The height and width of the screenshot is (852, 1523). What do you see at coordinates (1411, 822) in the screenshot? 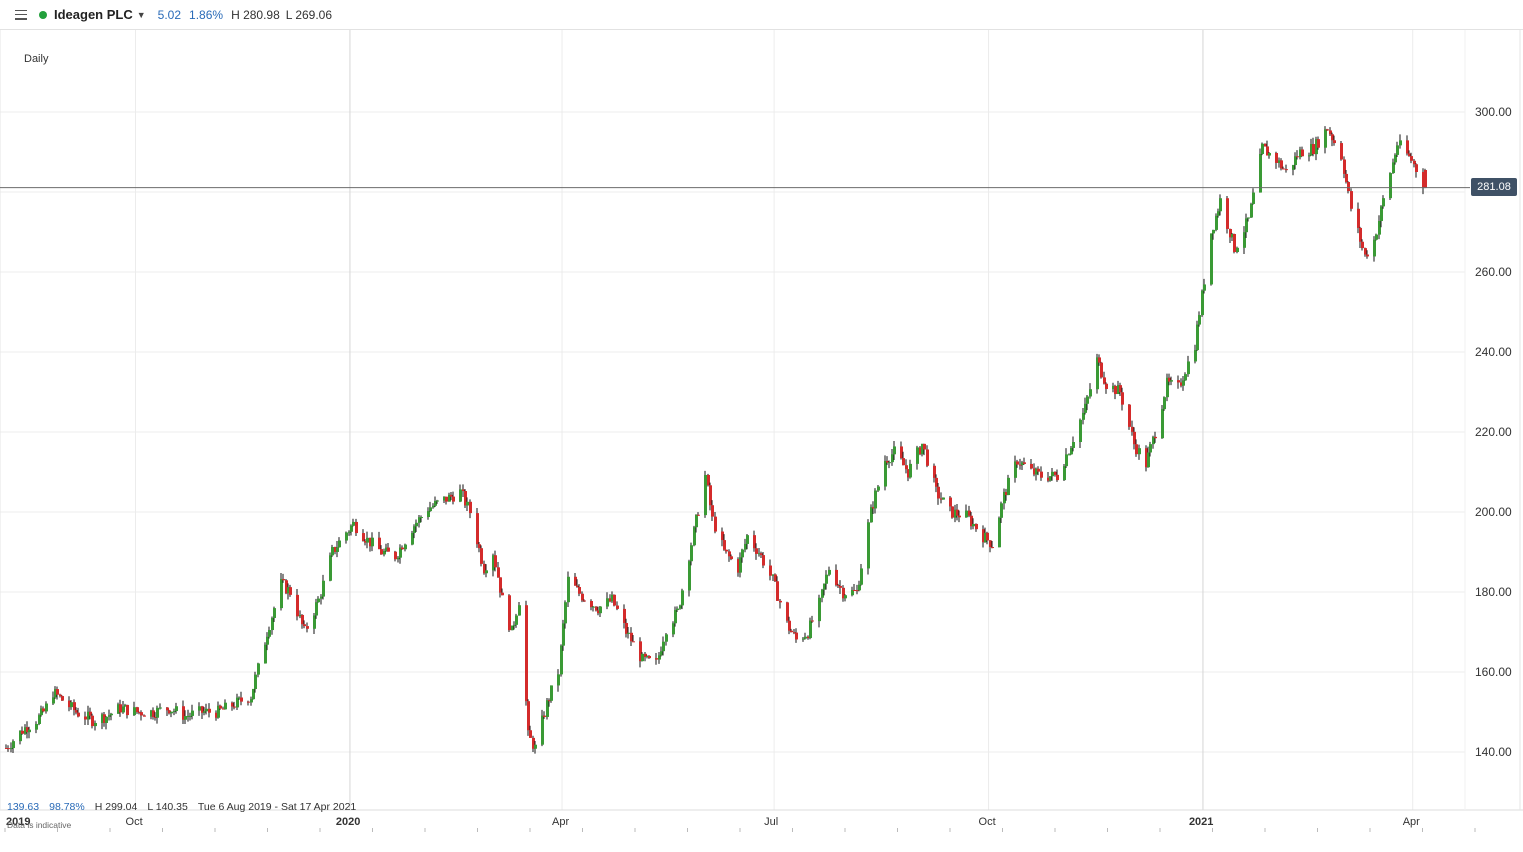
I see `x-tick-label: Apr` at bounding box center [1411, 822].